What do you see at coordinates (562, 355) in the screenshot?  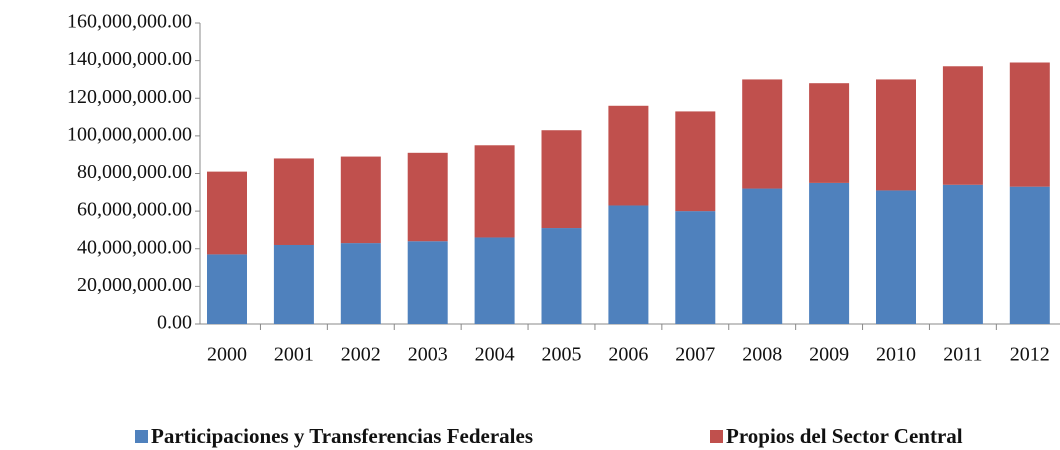 I see `x-tick-label: 2005` at bounding box center [562, 355].